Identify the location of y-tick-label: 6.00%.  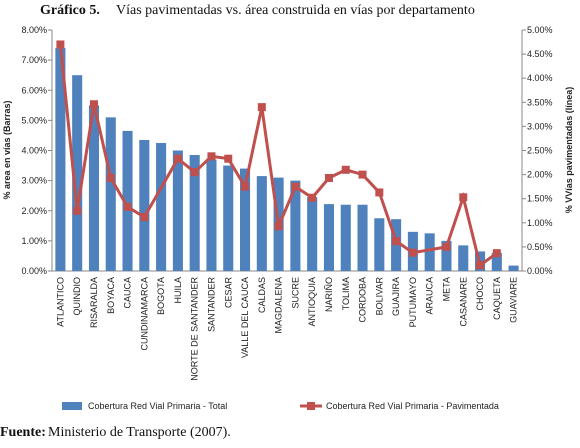
(34, 90).